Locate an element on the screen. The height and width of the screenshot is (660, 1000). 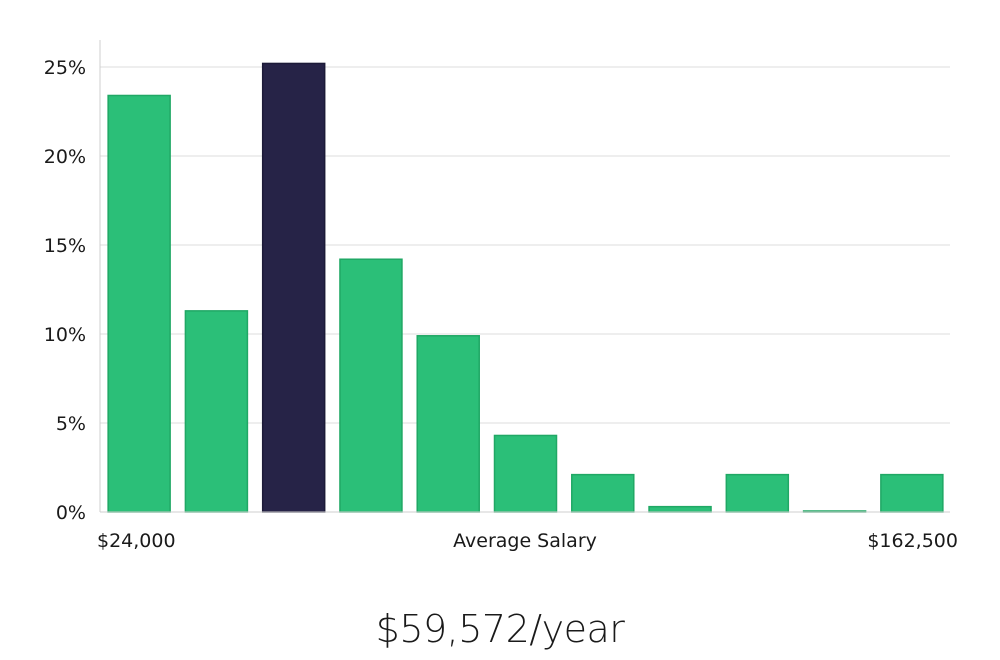
y-tick-label: 15% is located at coordinates (65, 246).